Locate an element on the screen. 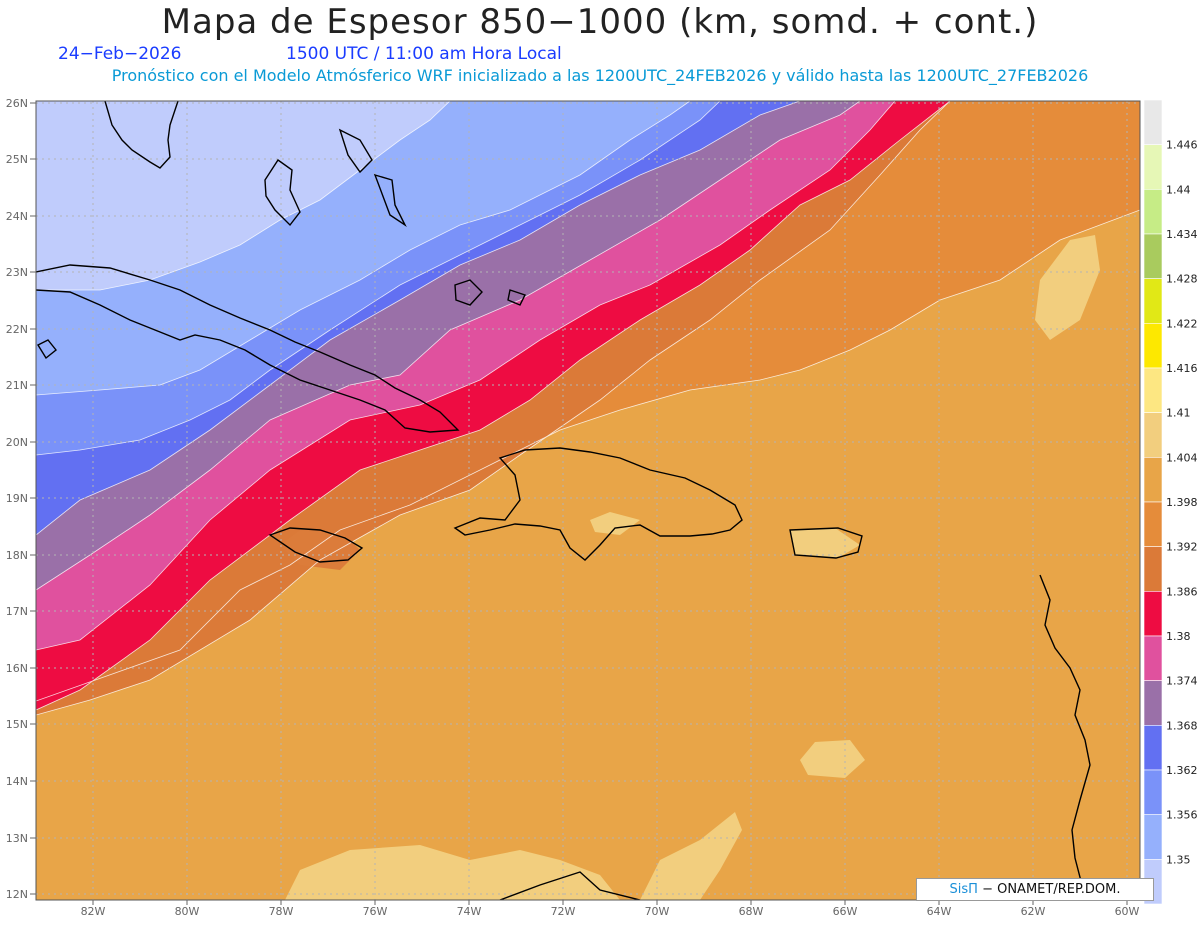  legend-label: 1.41 is located at coordinates (1178, 413).